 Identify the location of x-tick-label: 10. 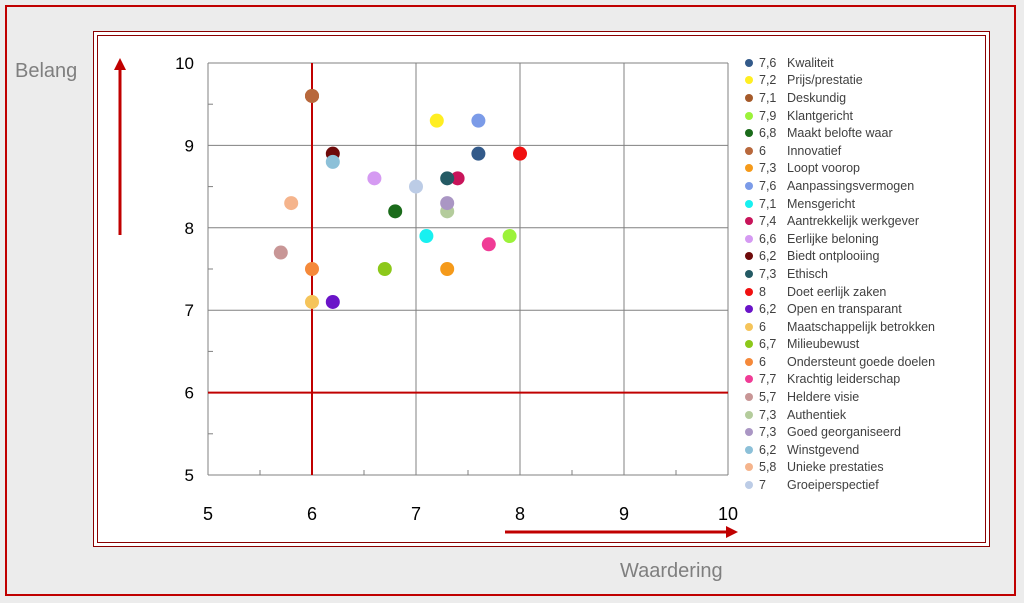
(728, 514).